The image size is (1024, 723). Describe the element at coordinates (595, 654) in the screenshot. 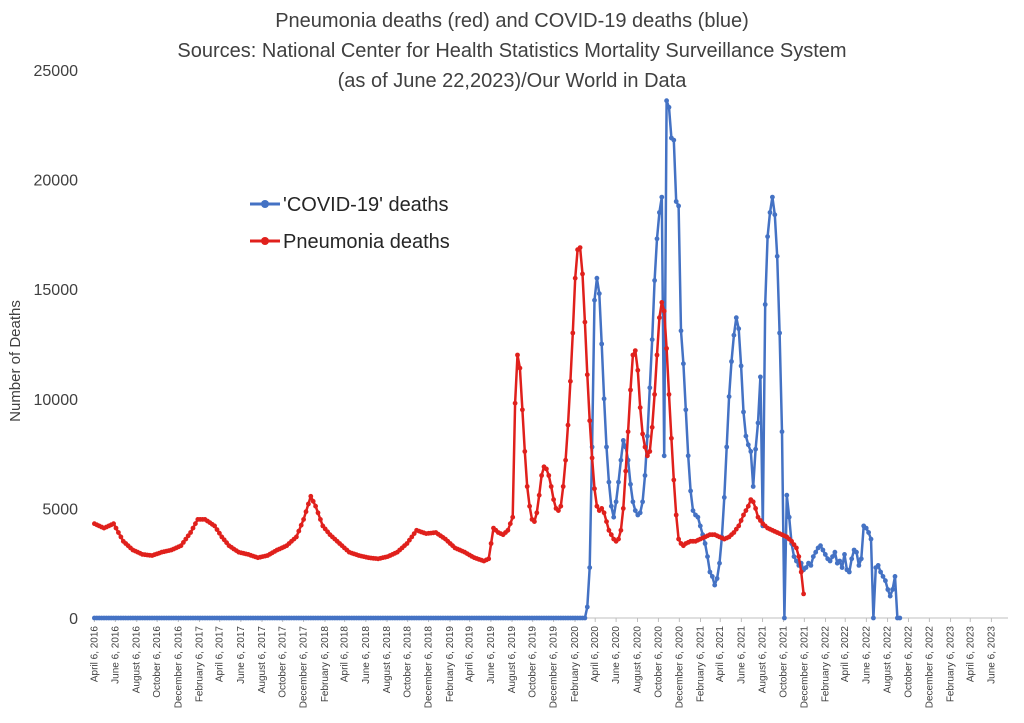

I see `x-tick-label: April 6, 2020` at that location.